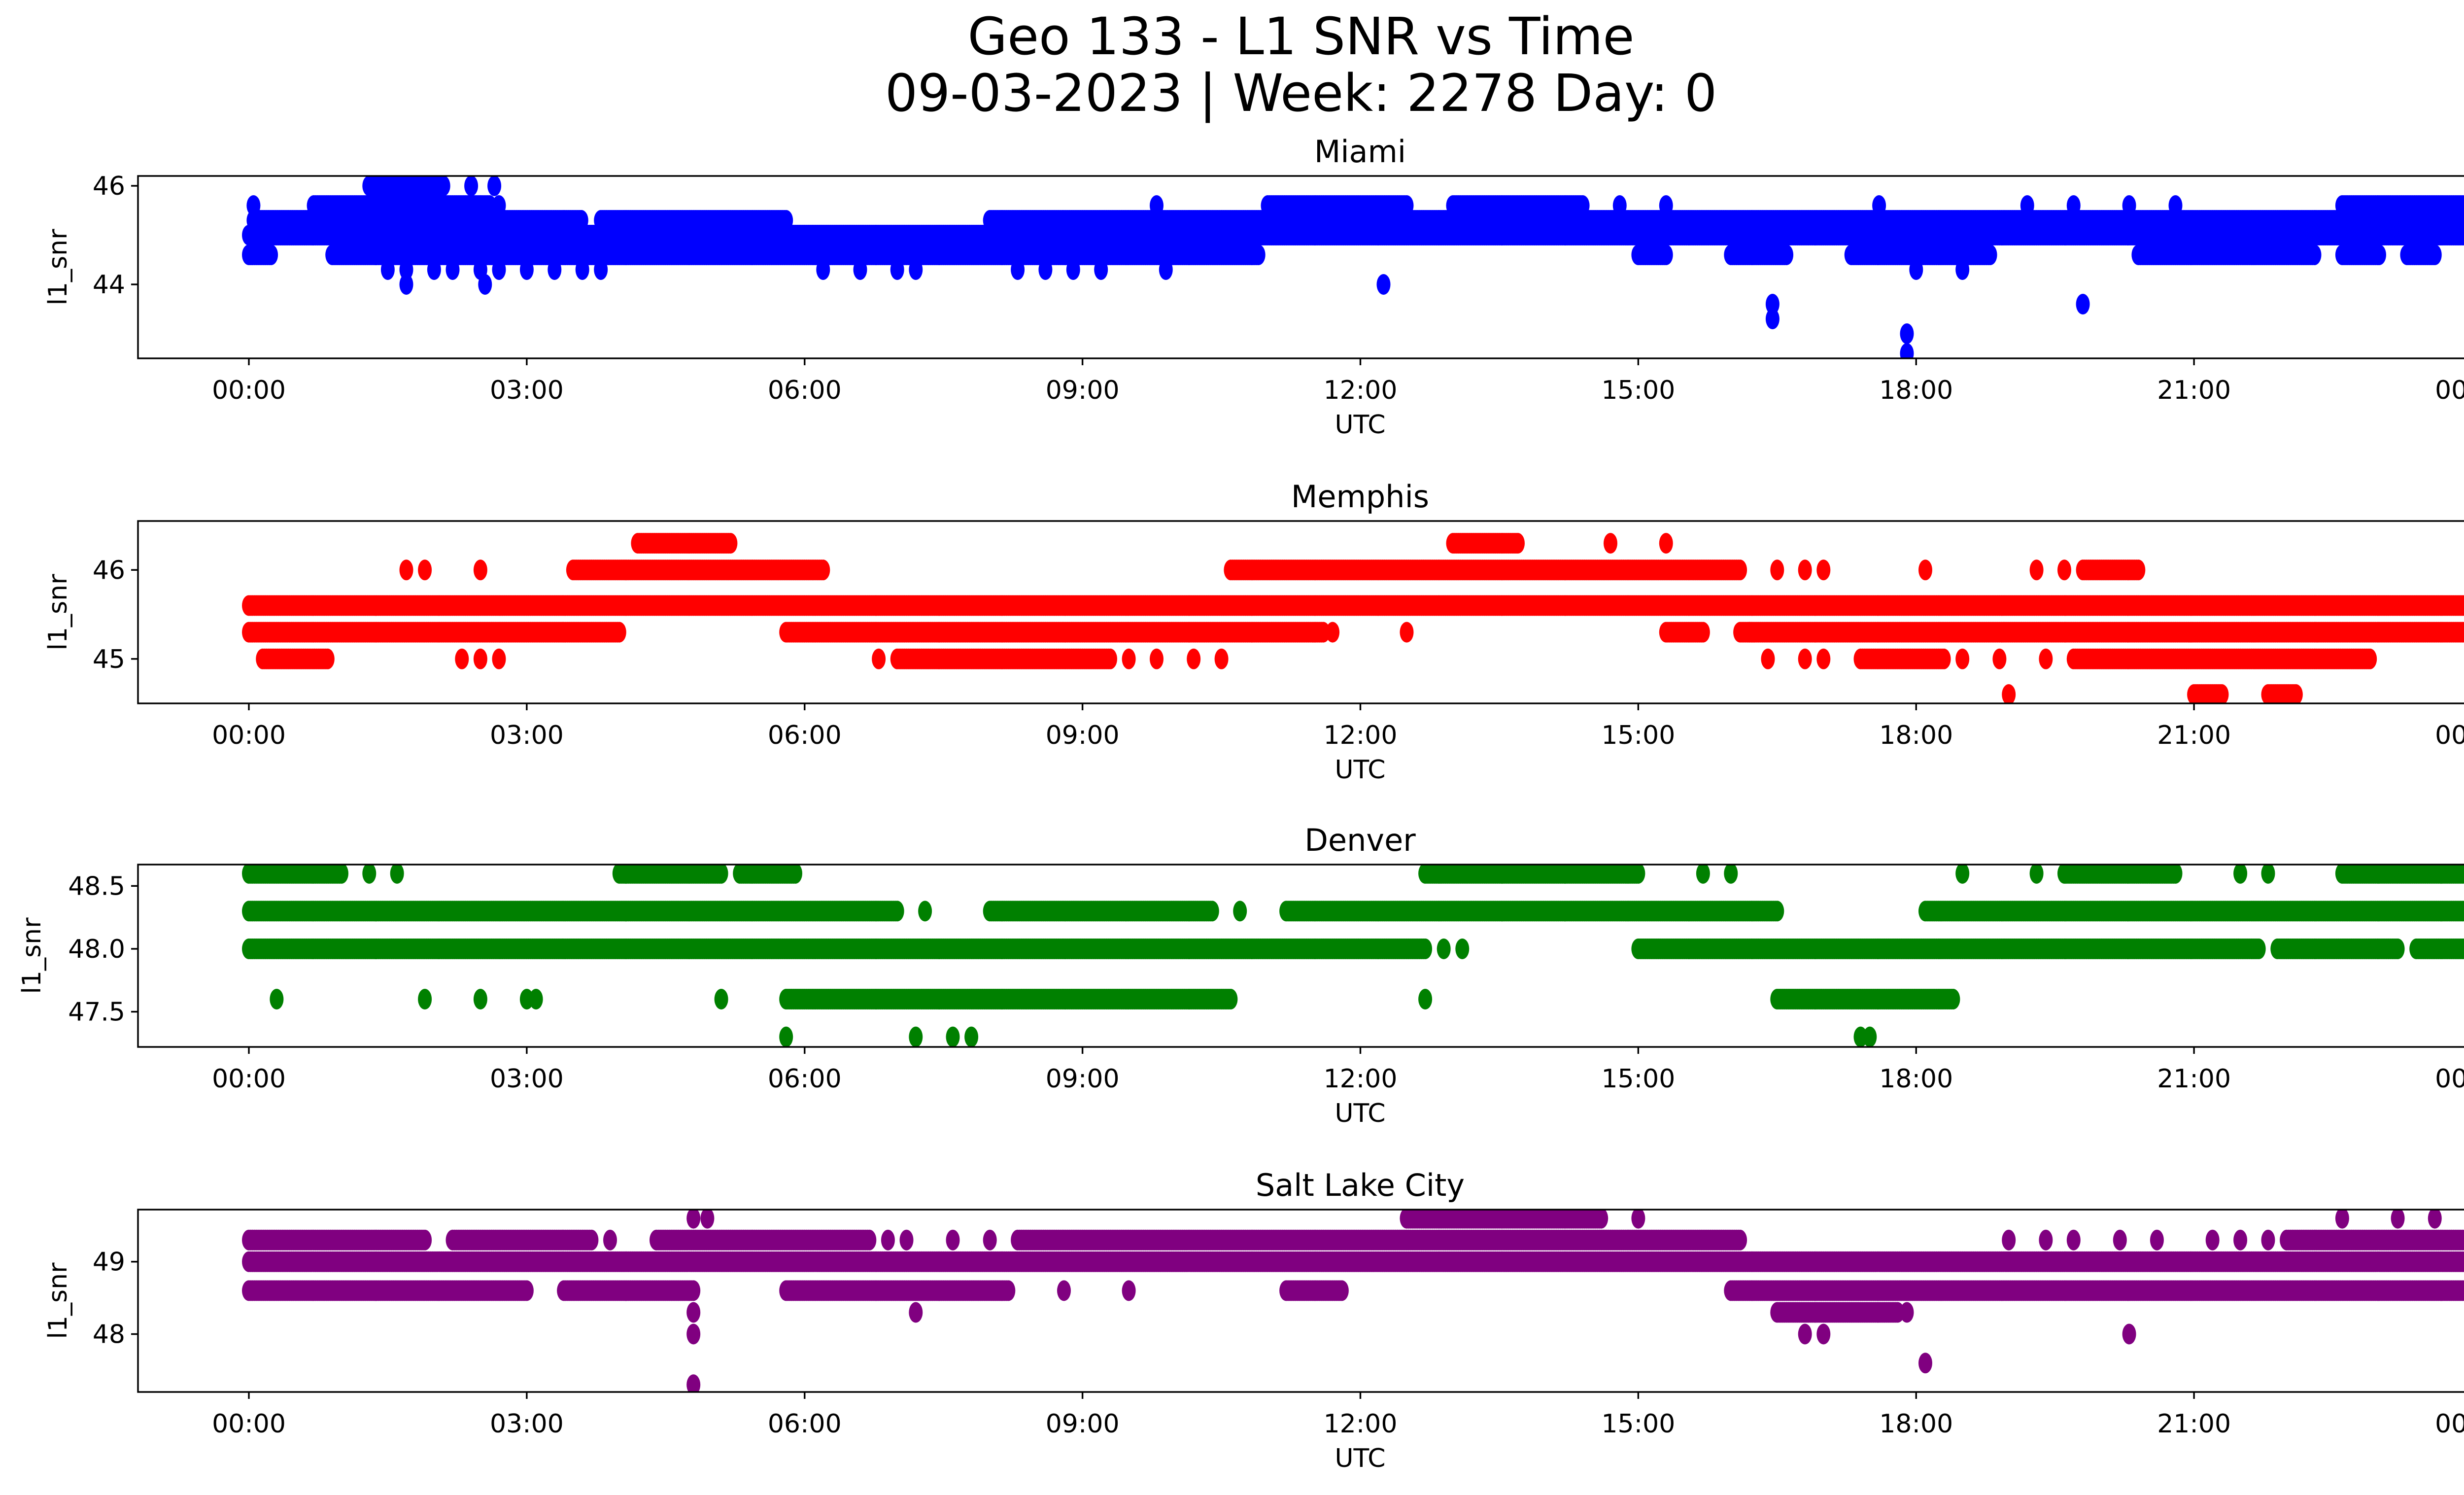 Image resolution: width=2464 pixels, height=1495 pixels. I want to click on x-tick-label: 12:00, so click(1361, 390).